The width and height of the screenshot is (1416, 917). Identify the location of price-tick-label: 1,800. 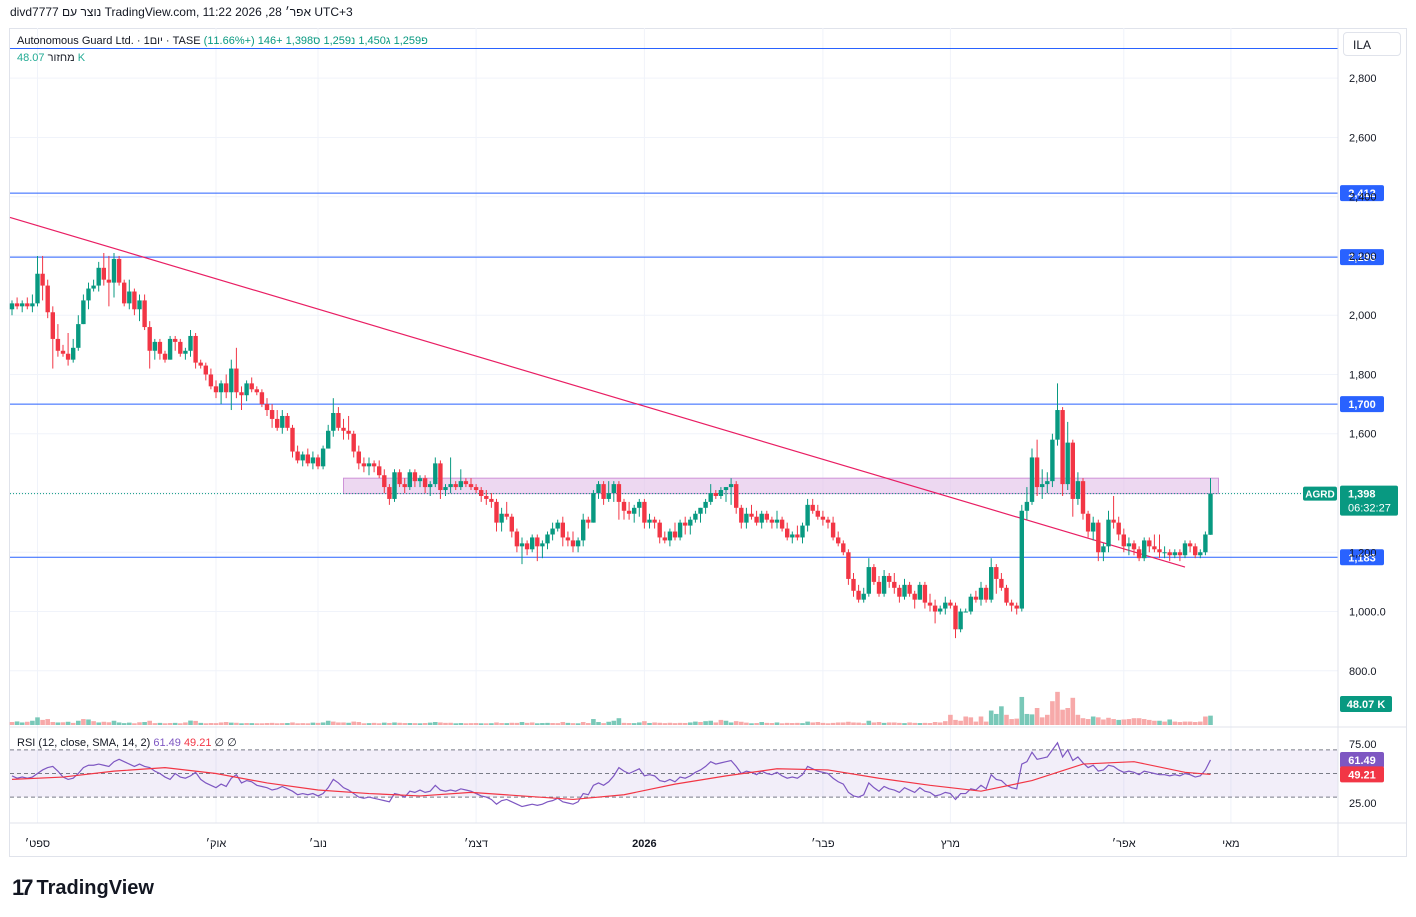
(1363, 375).